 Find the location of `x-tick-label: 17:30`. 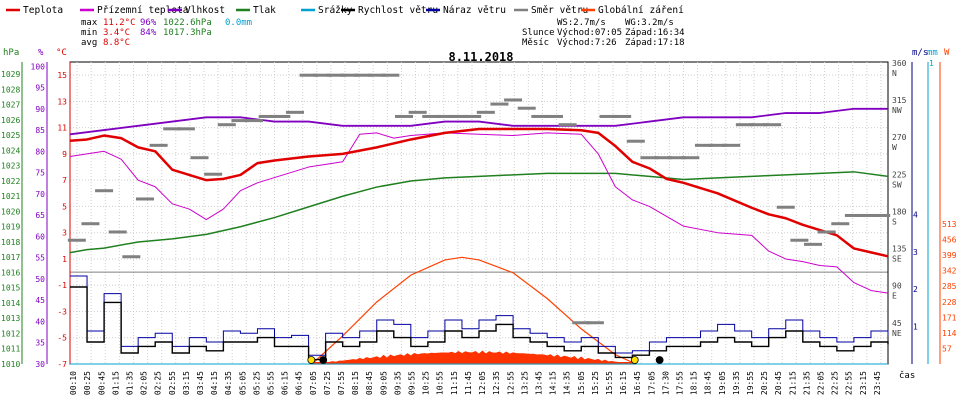

x-tick-label: 17:30 is located at coordinates (665, 383).